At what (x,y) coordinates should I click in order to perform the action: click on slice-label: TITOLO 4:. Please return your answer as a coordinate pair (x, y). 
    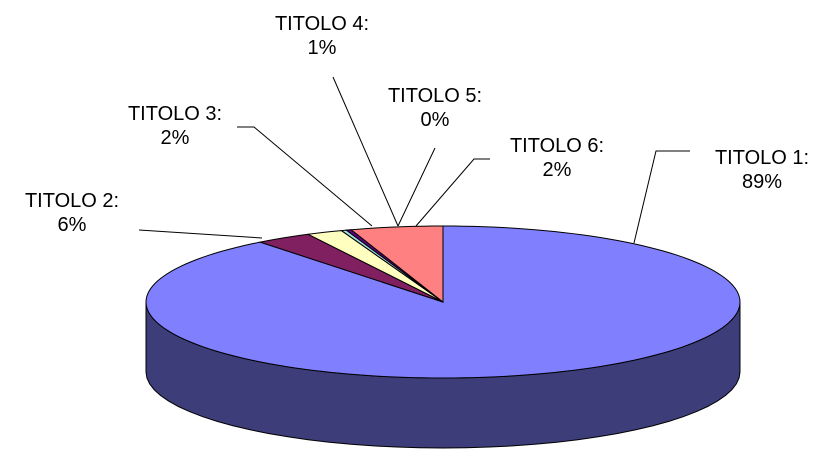
    Looking at the image, I should click on (322, 24).